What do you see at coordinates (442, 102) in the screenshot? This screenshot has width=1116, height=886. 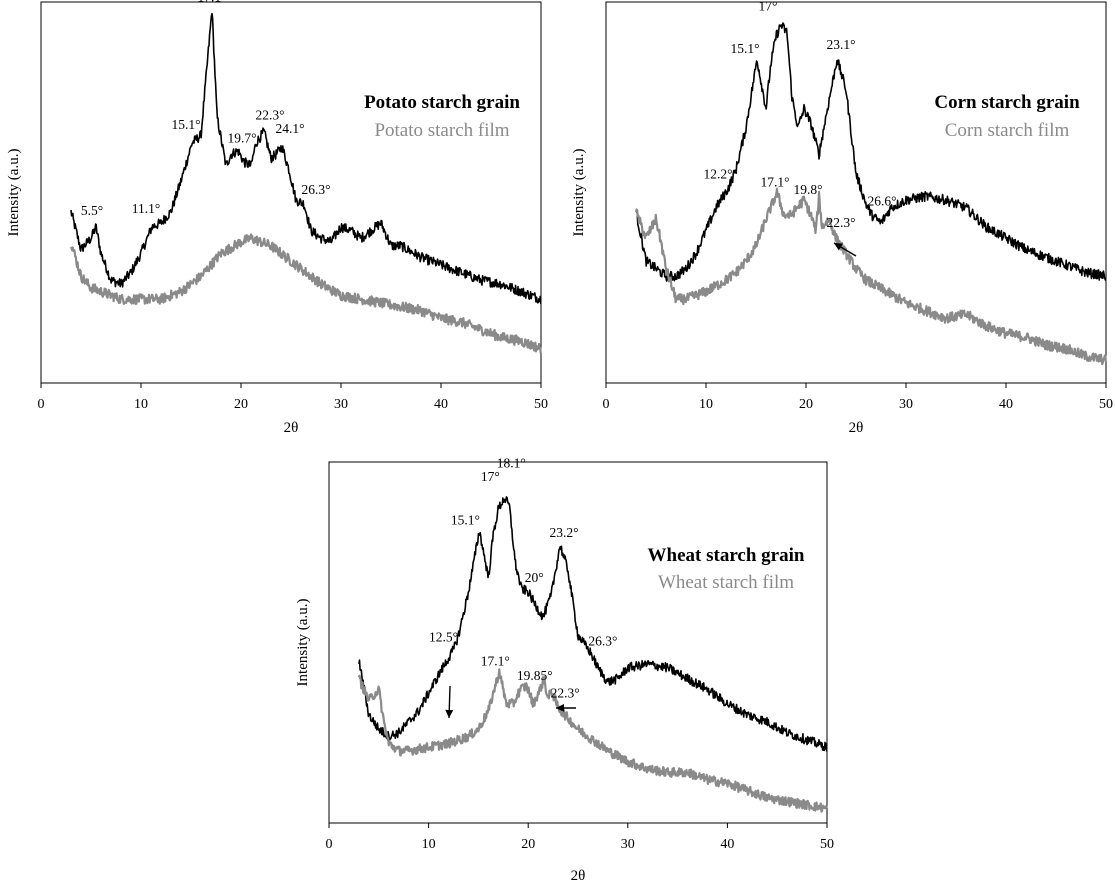 I see `legend-grain: Potato starch grain` at bounding box center [442, 102].